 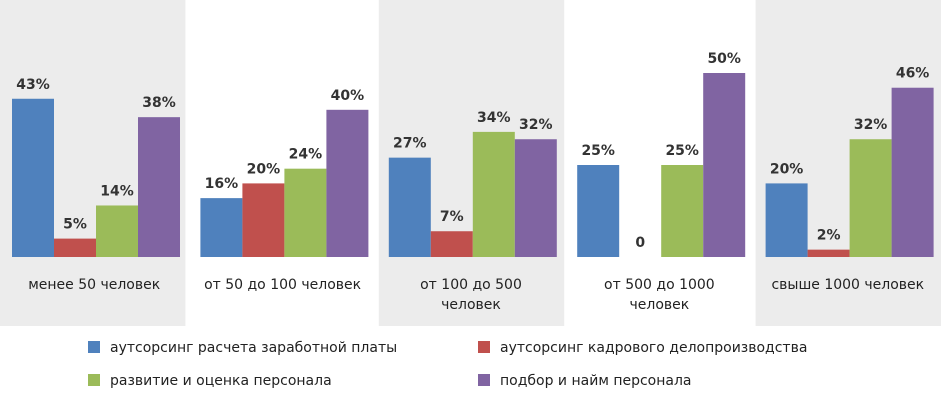 I want to click on value-label: 43%, so click(x=33, y=85).